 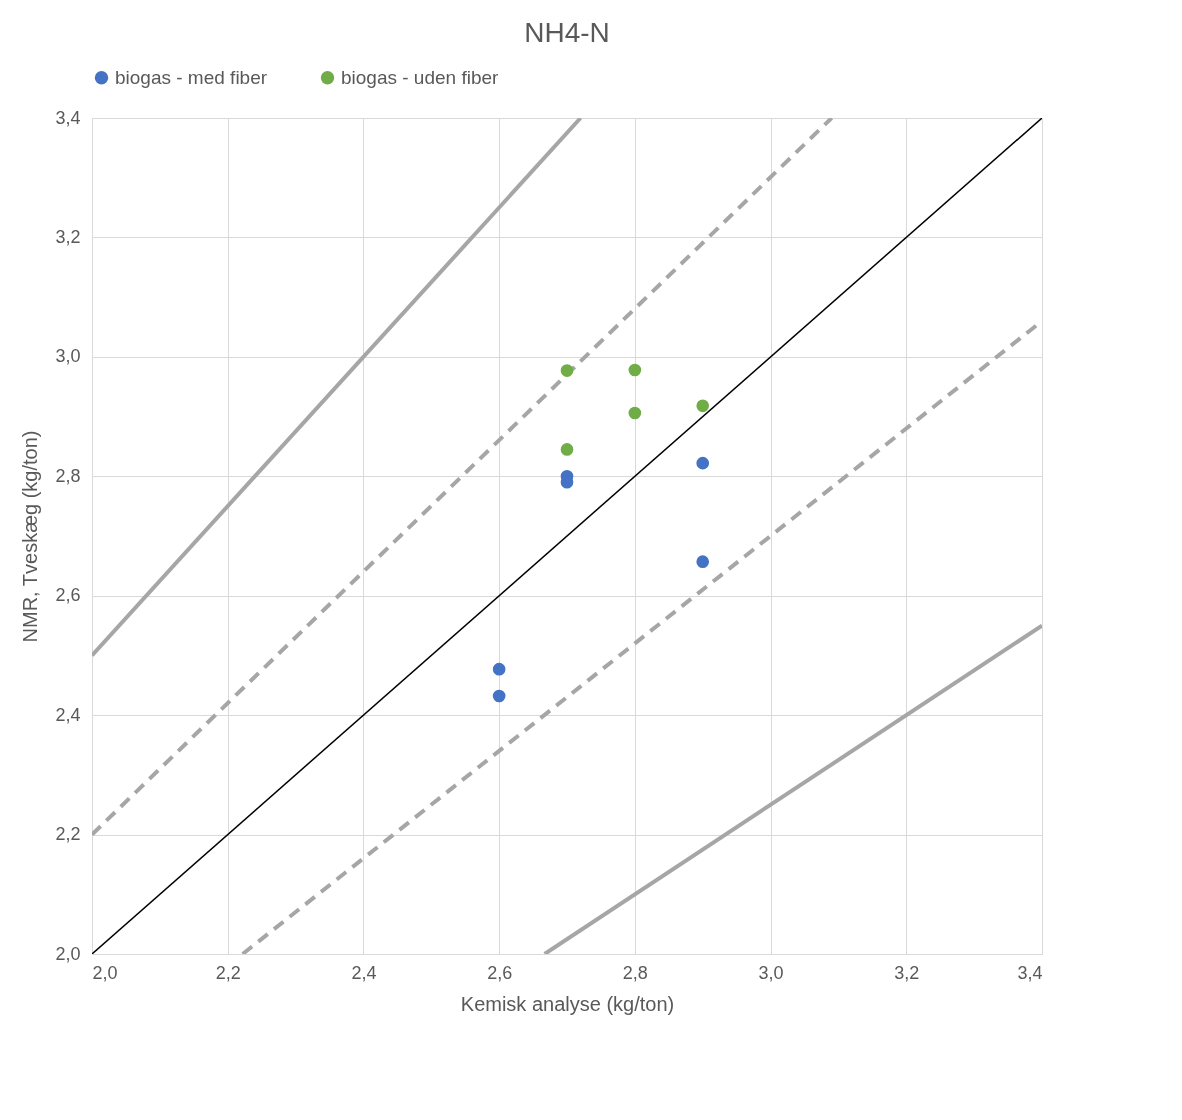 I want to click on x-tick-label: 2,4, so click(x=364, y=972).